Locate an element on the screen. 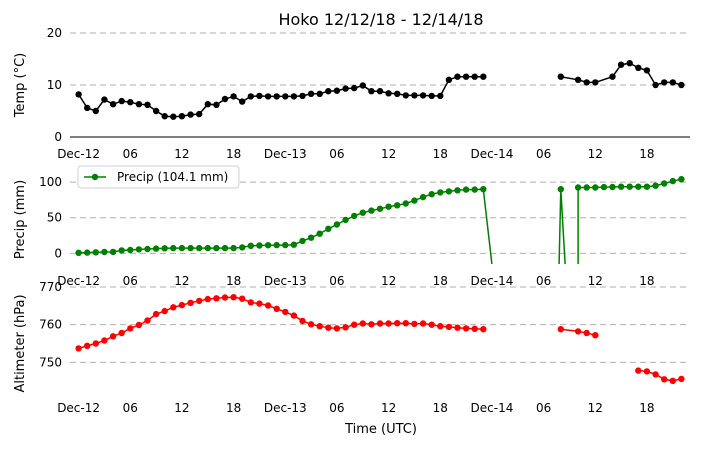  y-tick-label: 770 is located at coordinates (50, 287).